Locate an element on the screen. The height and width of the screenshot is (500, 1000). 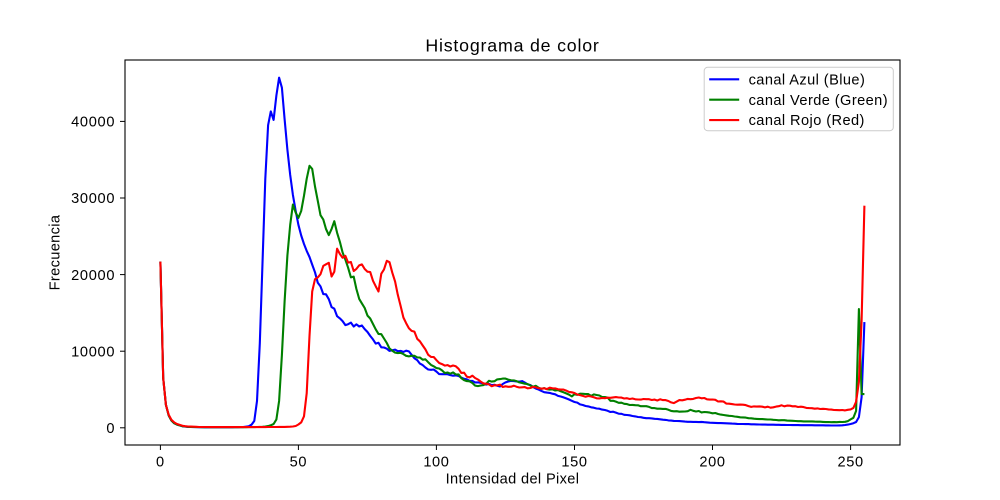
svg-text: 30000 is located at coordinates (93, 199).